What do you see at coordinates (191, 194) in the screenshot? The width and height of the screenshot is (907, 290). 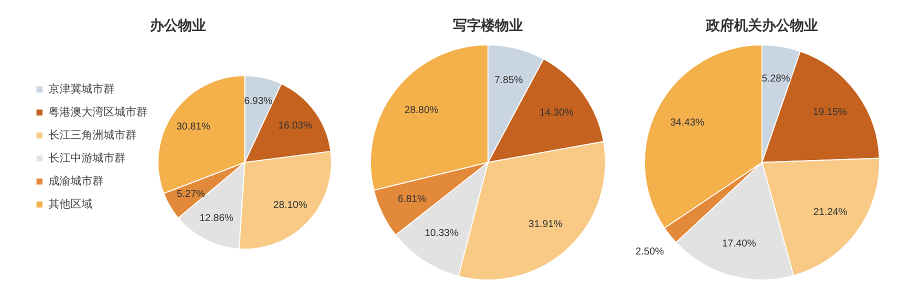 I see `data-label: 5.27%` at bounding box center [191, 194].